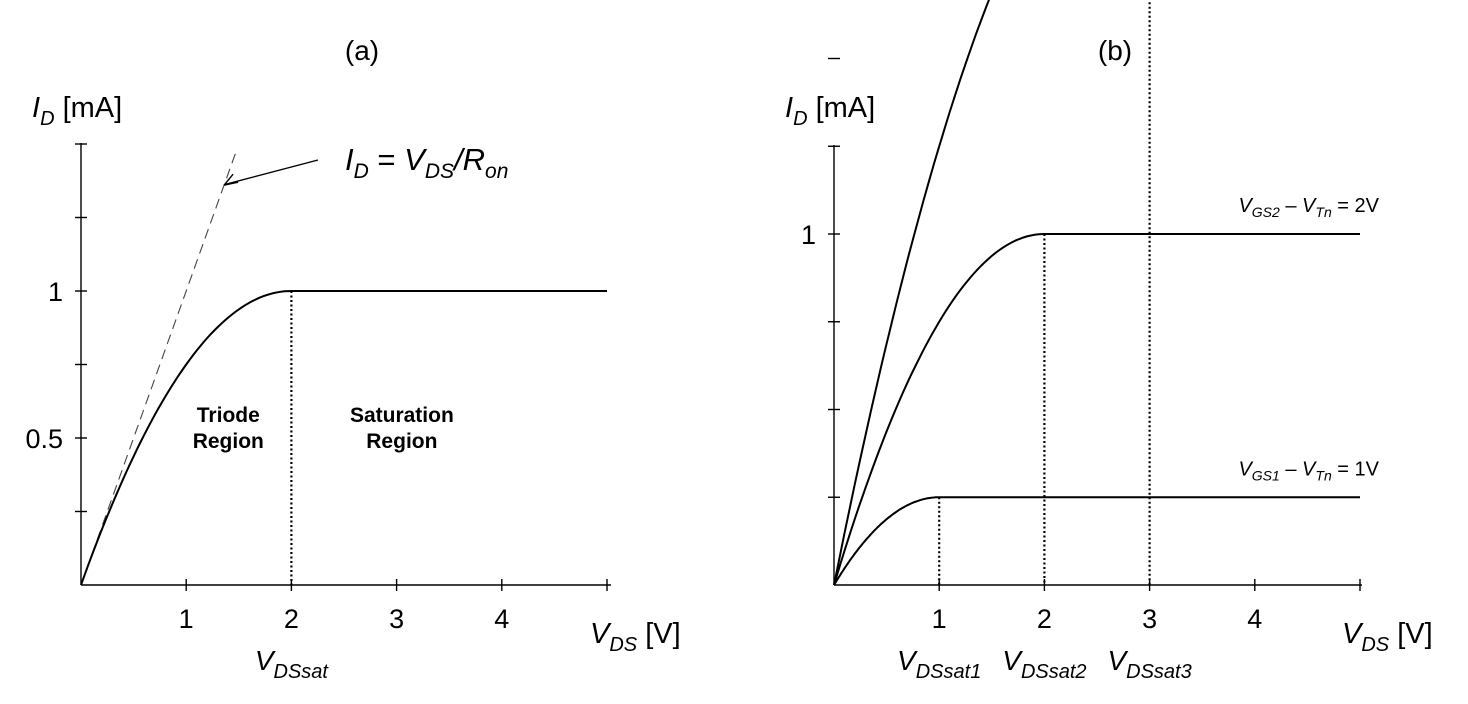 This screenshot has width=1468, height=704. What do you see at coordinates (426, 162) in the screenshot?
I see `asymptote-equation: ID = VDS/Ron` at bounding box center [426, 162].